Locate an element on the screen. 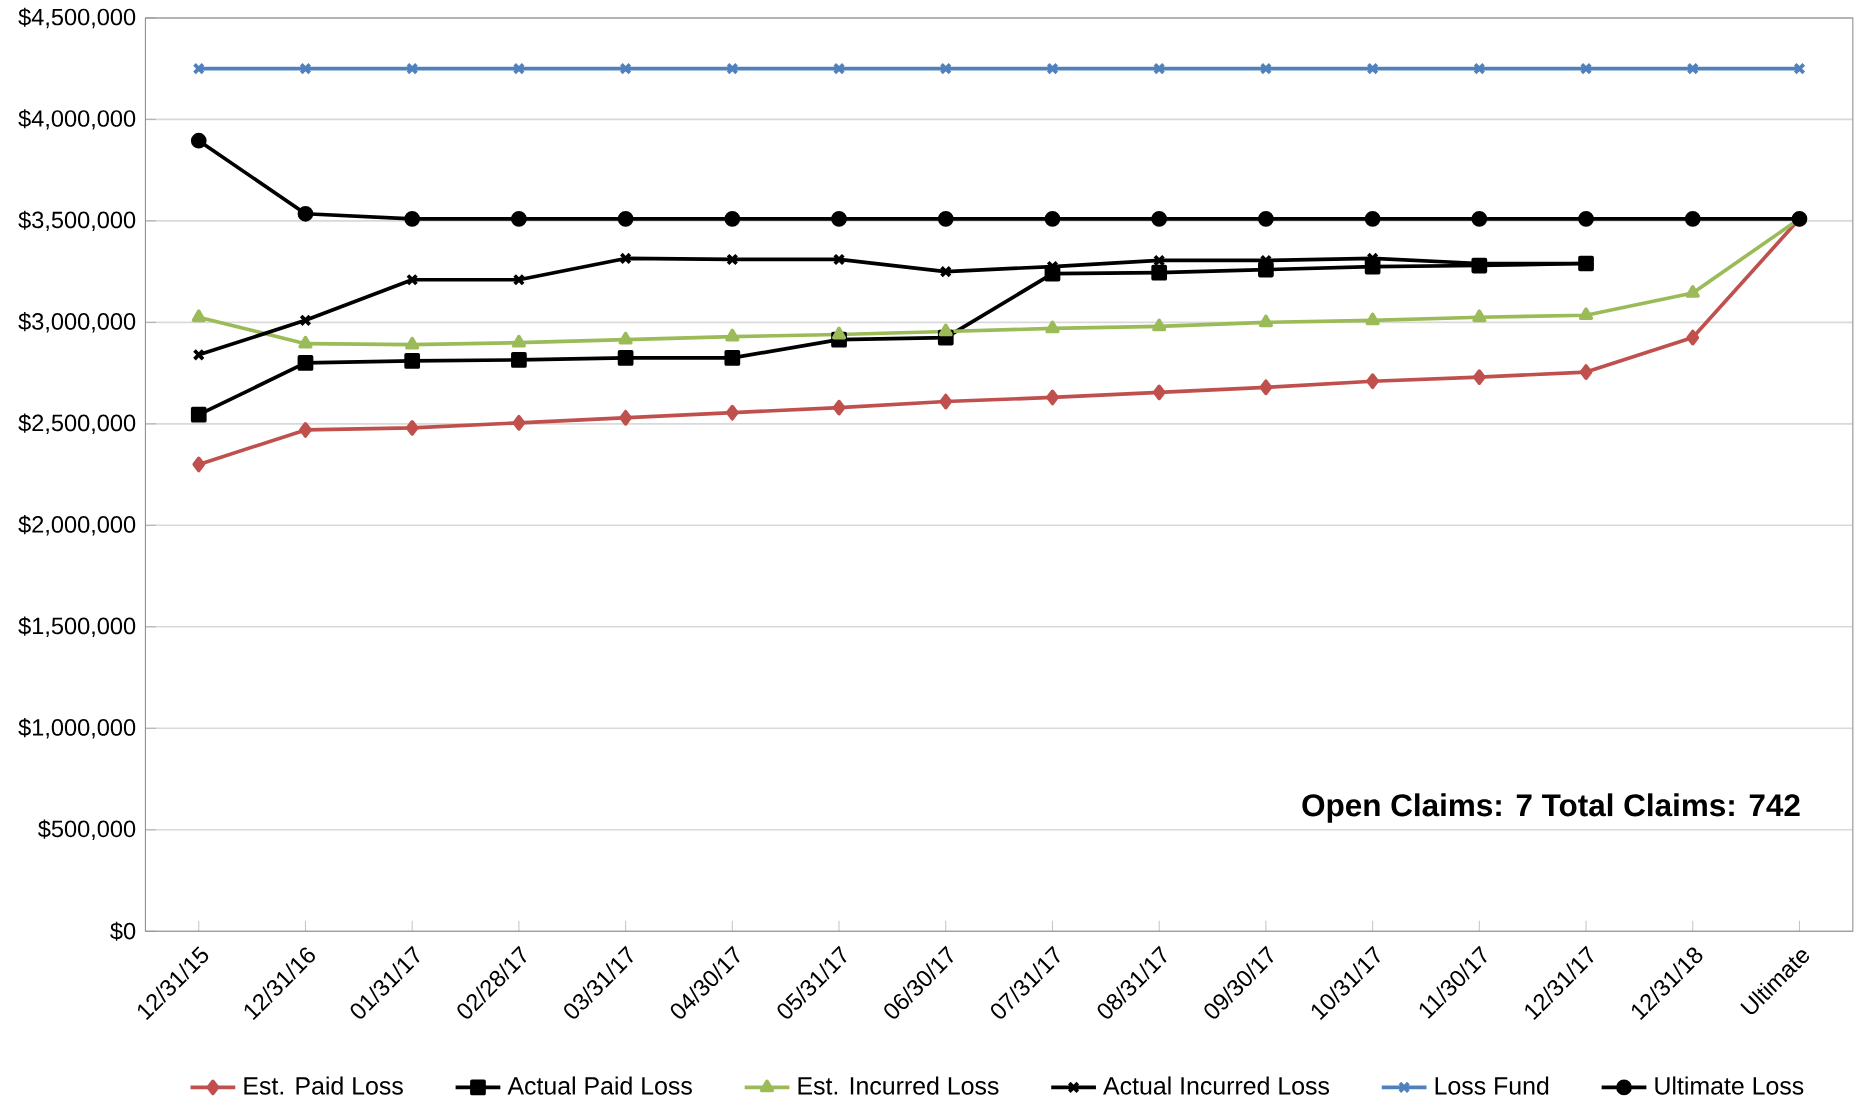  legend-label: Actual Paid Loss is located at coordinates (599, 1085).